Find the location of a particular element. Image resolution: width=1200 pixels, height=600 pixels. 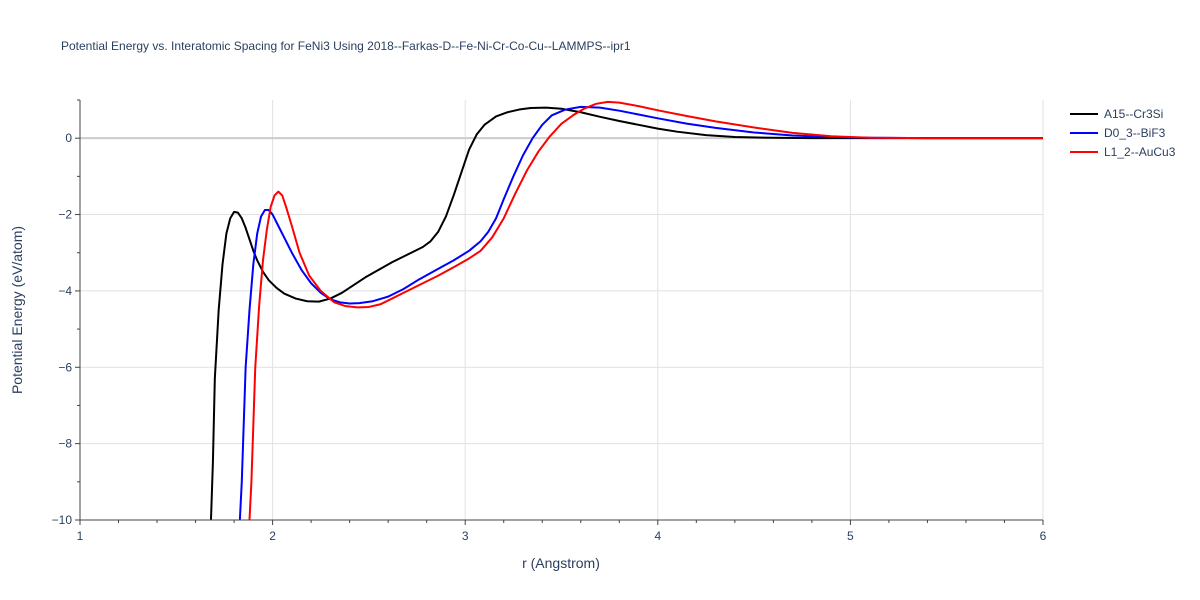

legend-item-1: D0_3--BiF3 is located at coordinates (1118, 133).